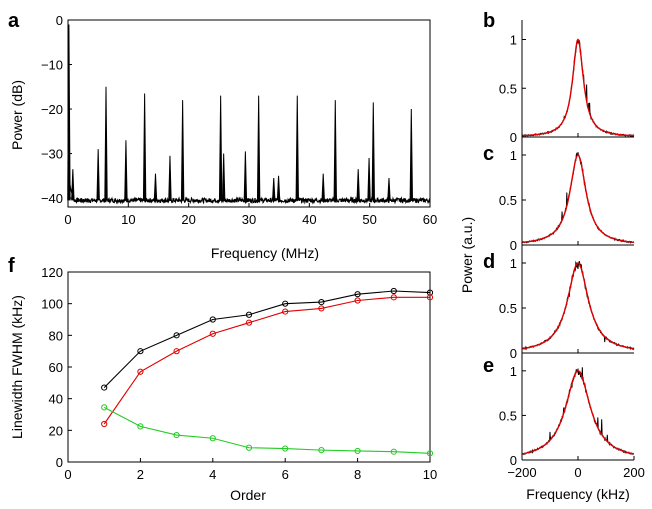  I want to click on panel-a-xtick-label: 10, so click(128, 219).